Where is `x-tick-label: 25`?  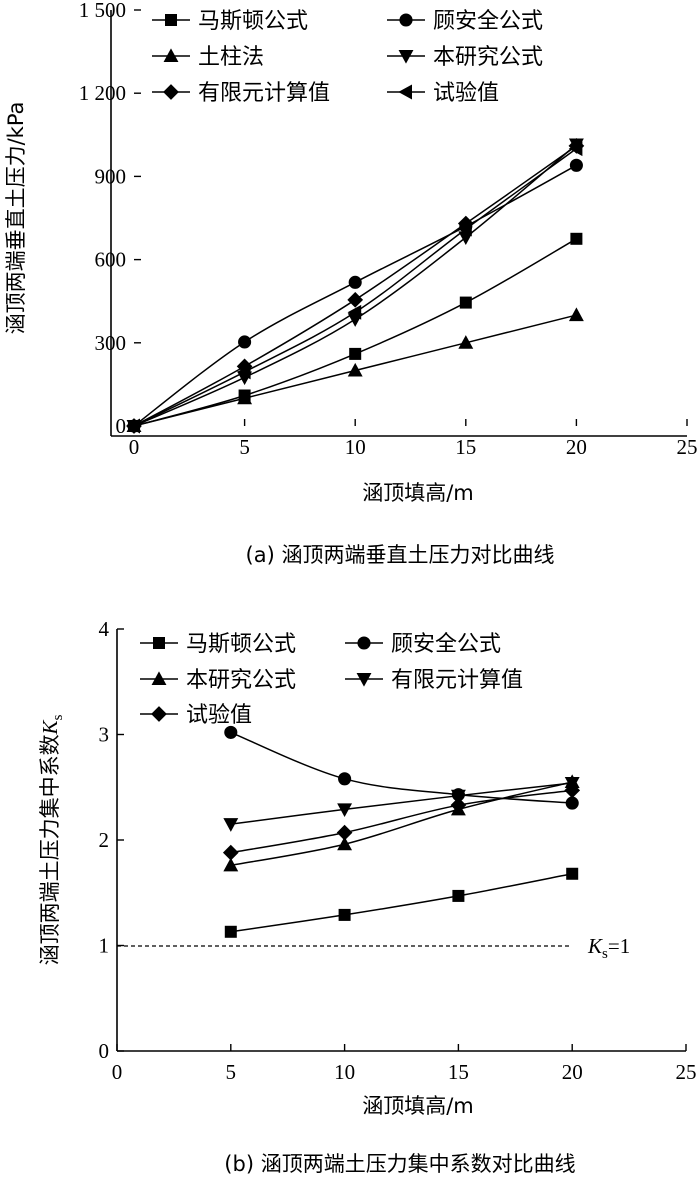 x-tick-label: 25 is located at coordinates (686, 1072).